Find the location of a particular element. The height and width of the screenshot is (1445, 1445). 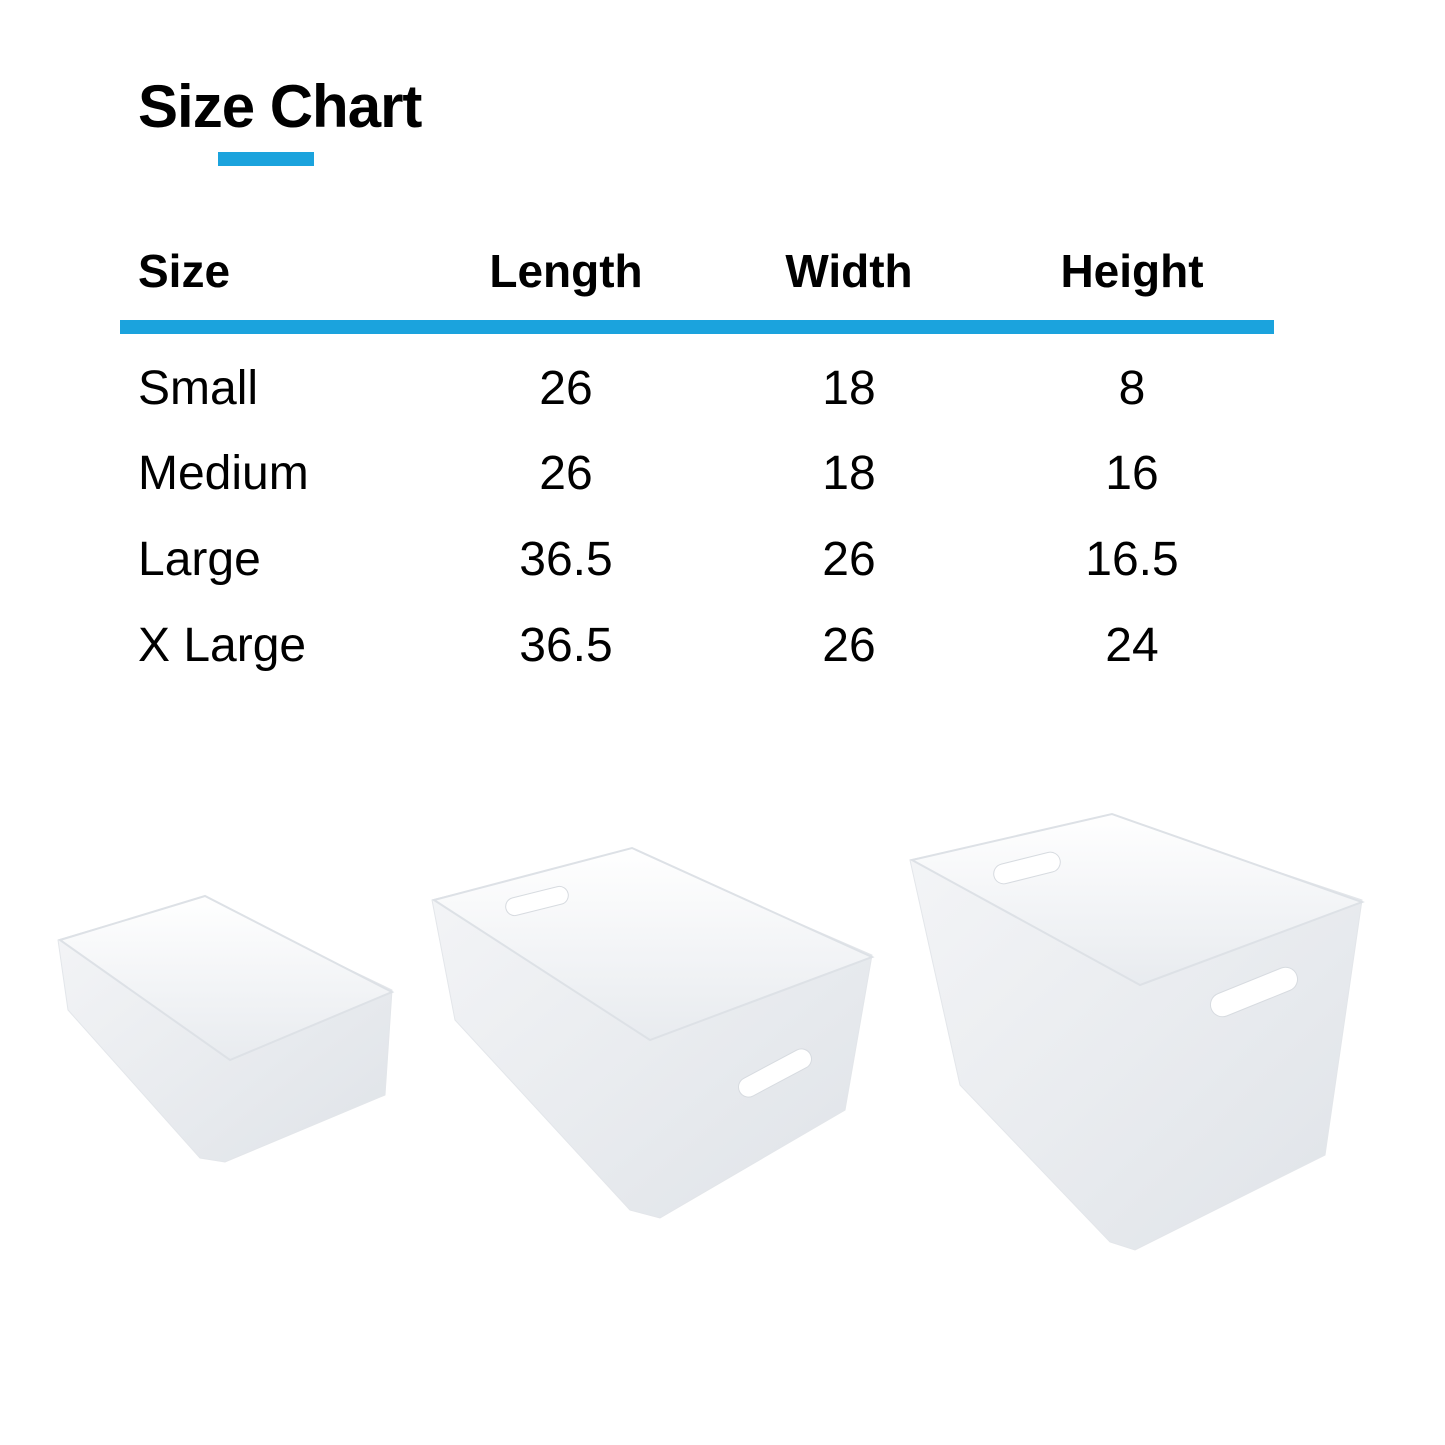

header-length: Length is located at coordinates (566, 271).